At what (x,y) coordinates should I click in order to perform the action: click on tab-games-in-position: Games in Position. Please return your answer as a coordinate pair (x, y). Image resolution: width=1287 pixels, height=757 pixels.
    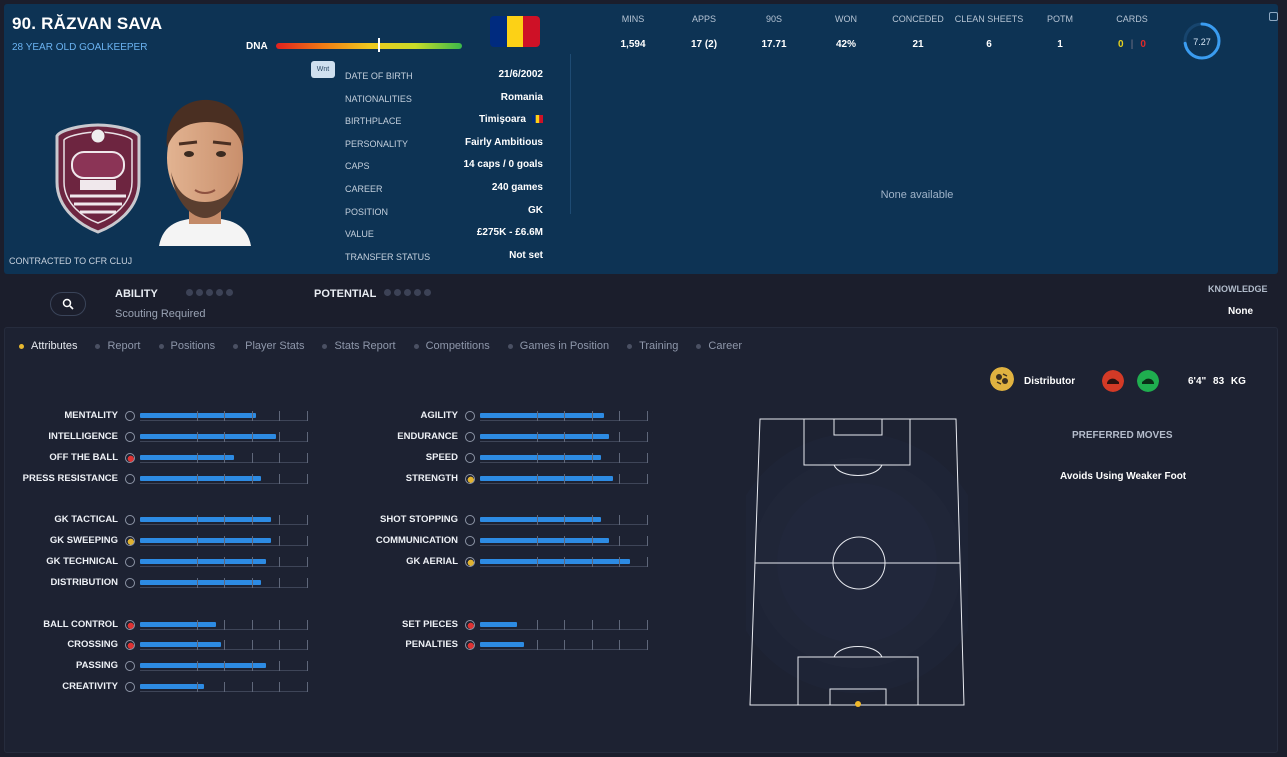
    Looking at the image, I should click on (558, 346).